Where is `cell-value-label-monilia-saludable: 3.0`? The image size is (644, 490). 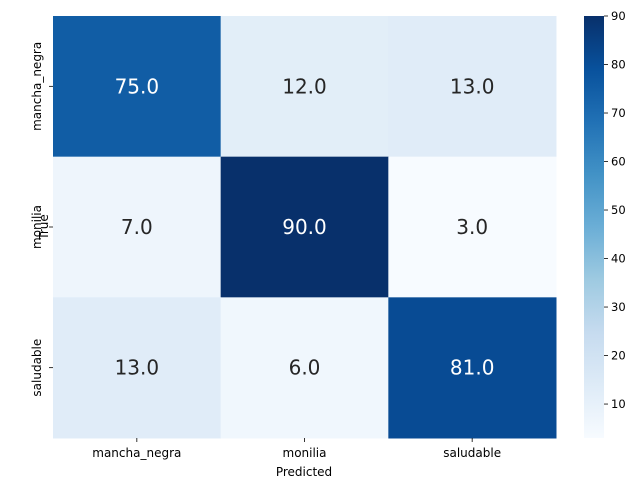 cell-value-label-monilia-saludable: 3.0 is located at coordinates (472, 227).